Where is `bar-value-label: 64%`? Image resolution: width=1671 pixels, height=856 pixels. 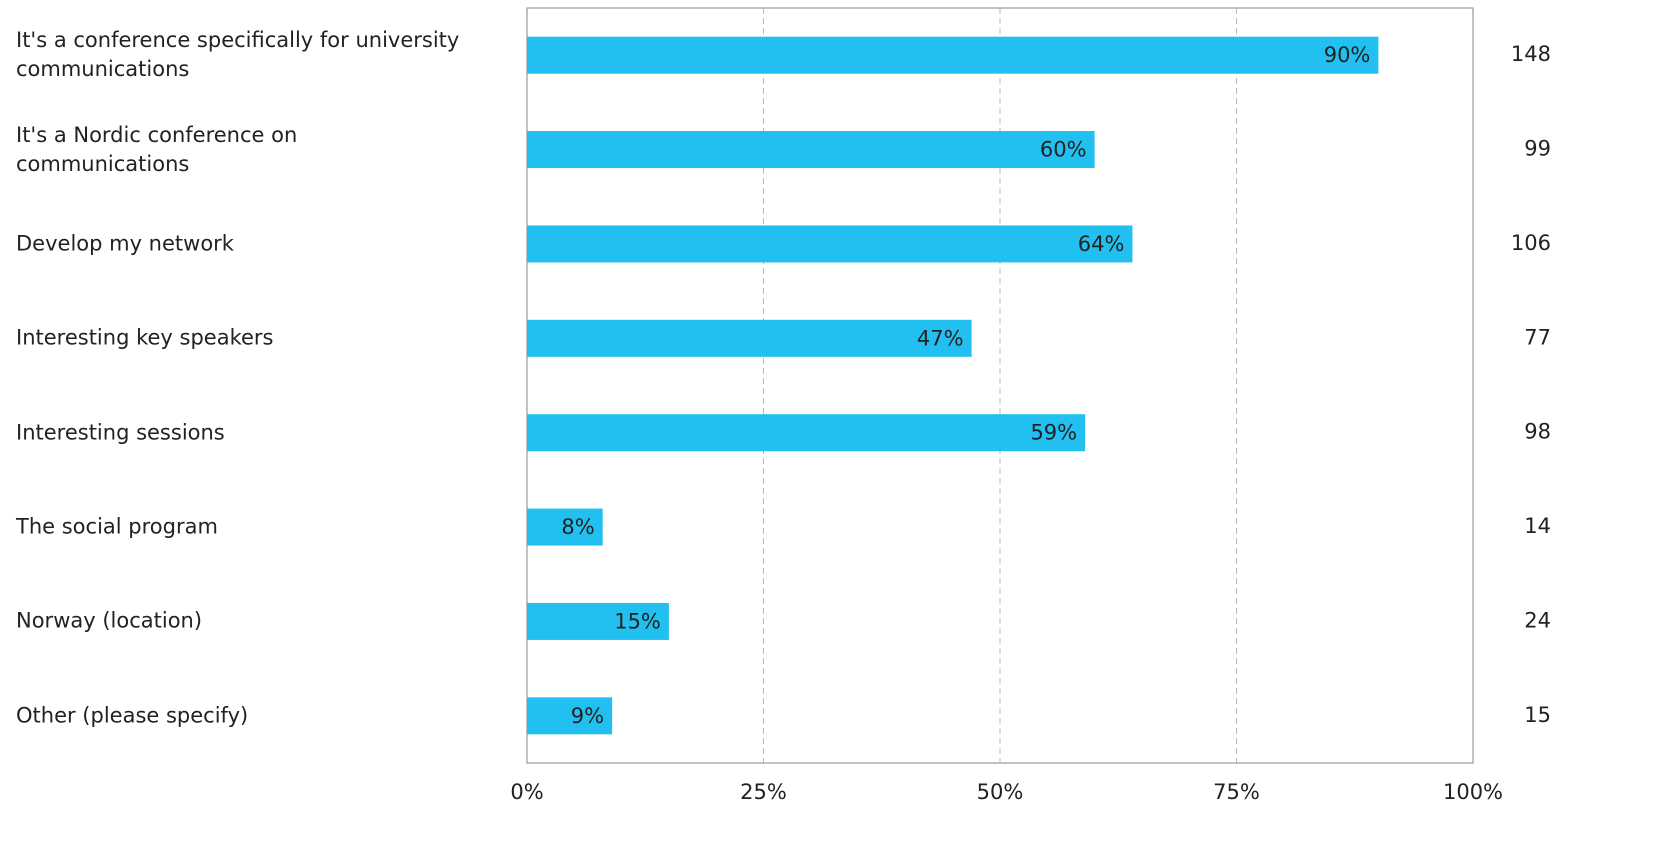
bar-value-label: 64% is located at coordinates (1101, 244).